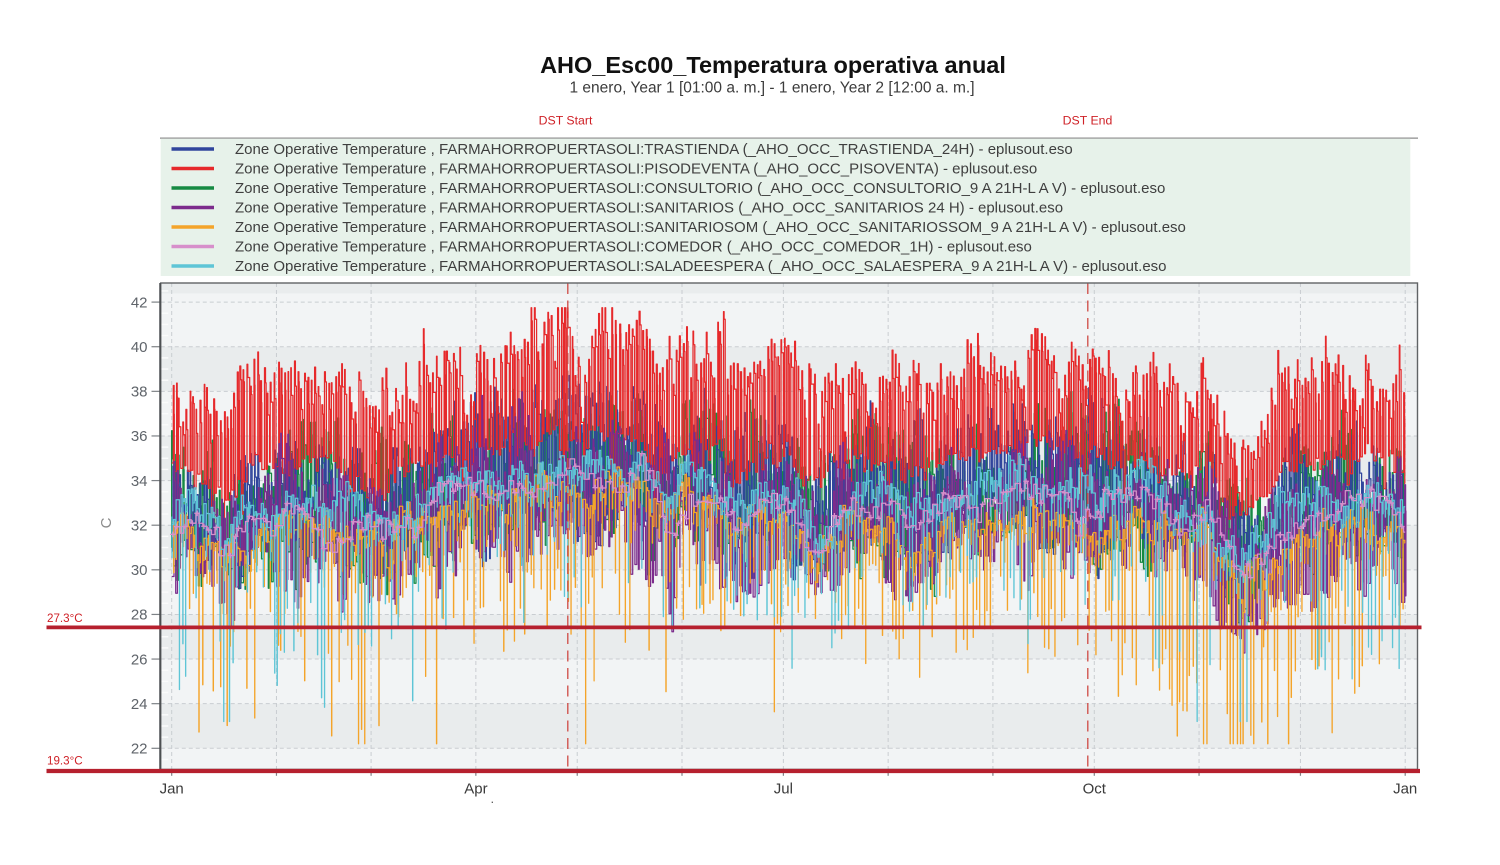  What do you see at coordinates (1088, 121) in the screenshot?
I see `svg-text: DST End` at bounding box center [1088, 121].